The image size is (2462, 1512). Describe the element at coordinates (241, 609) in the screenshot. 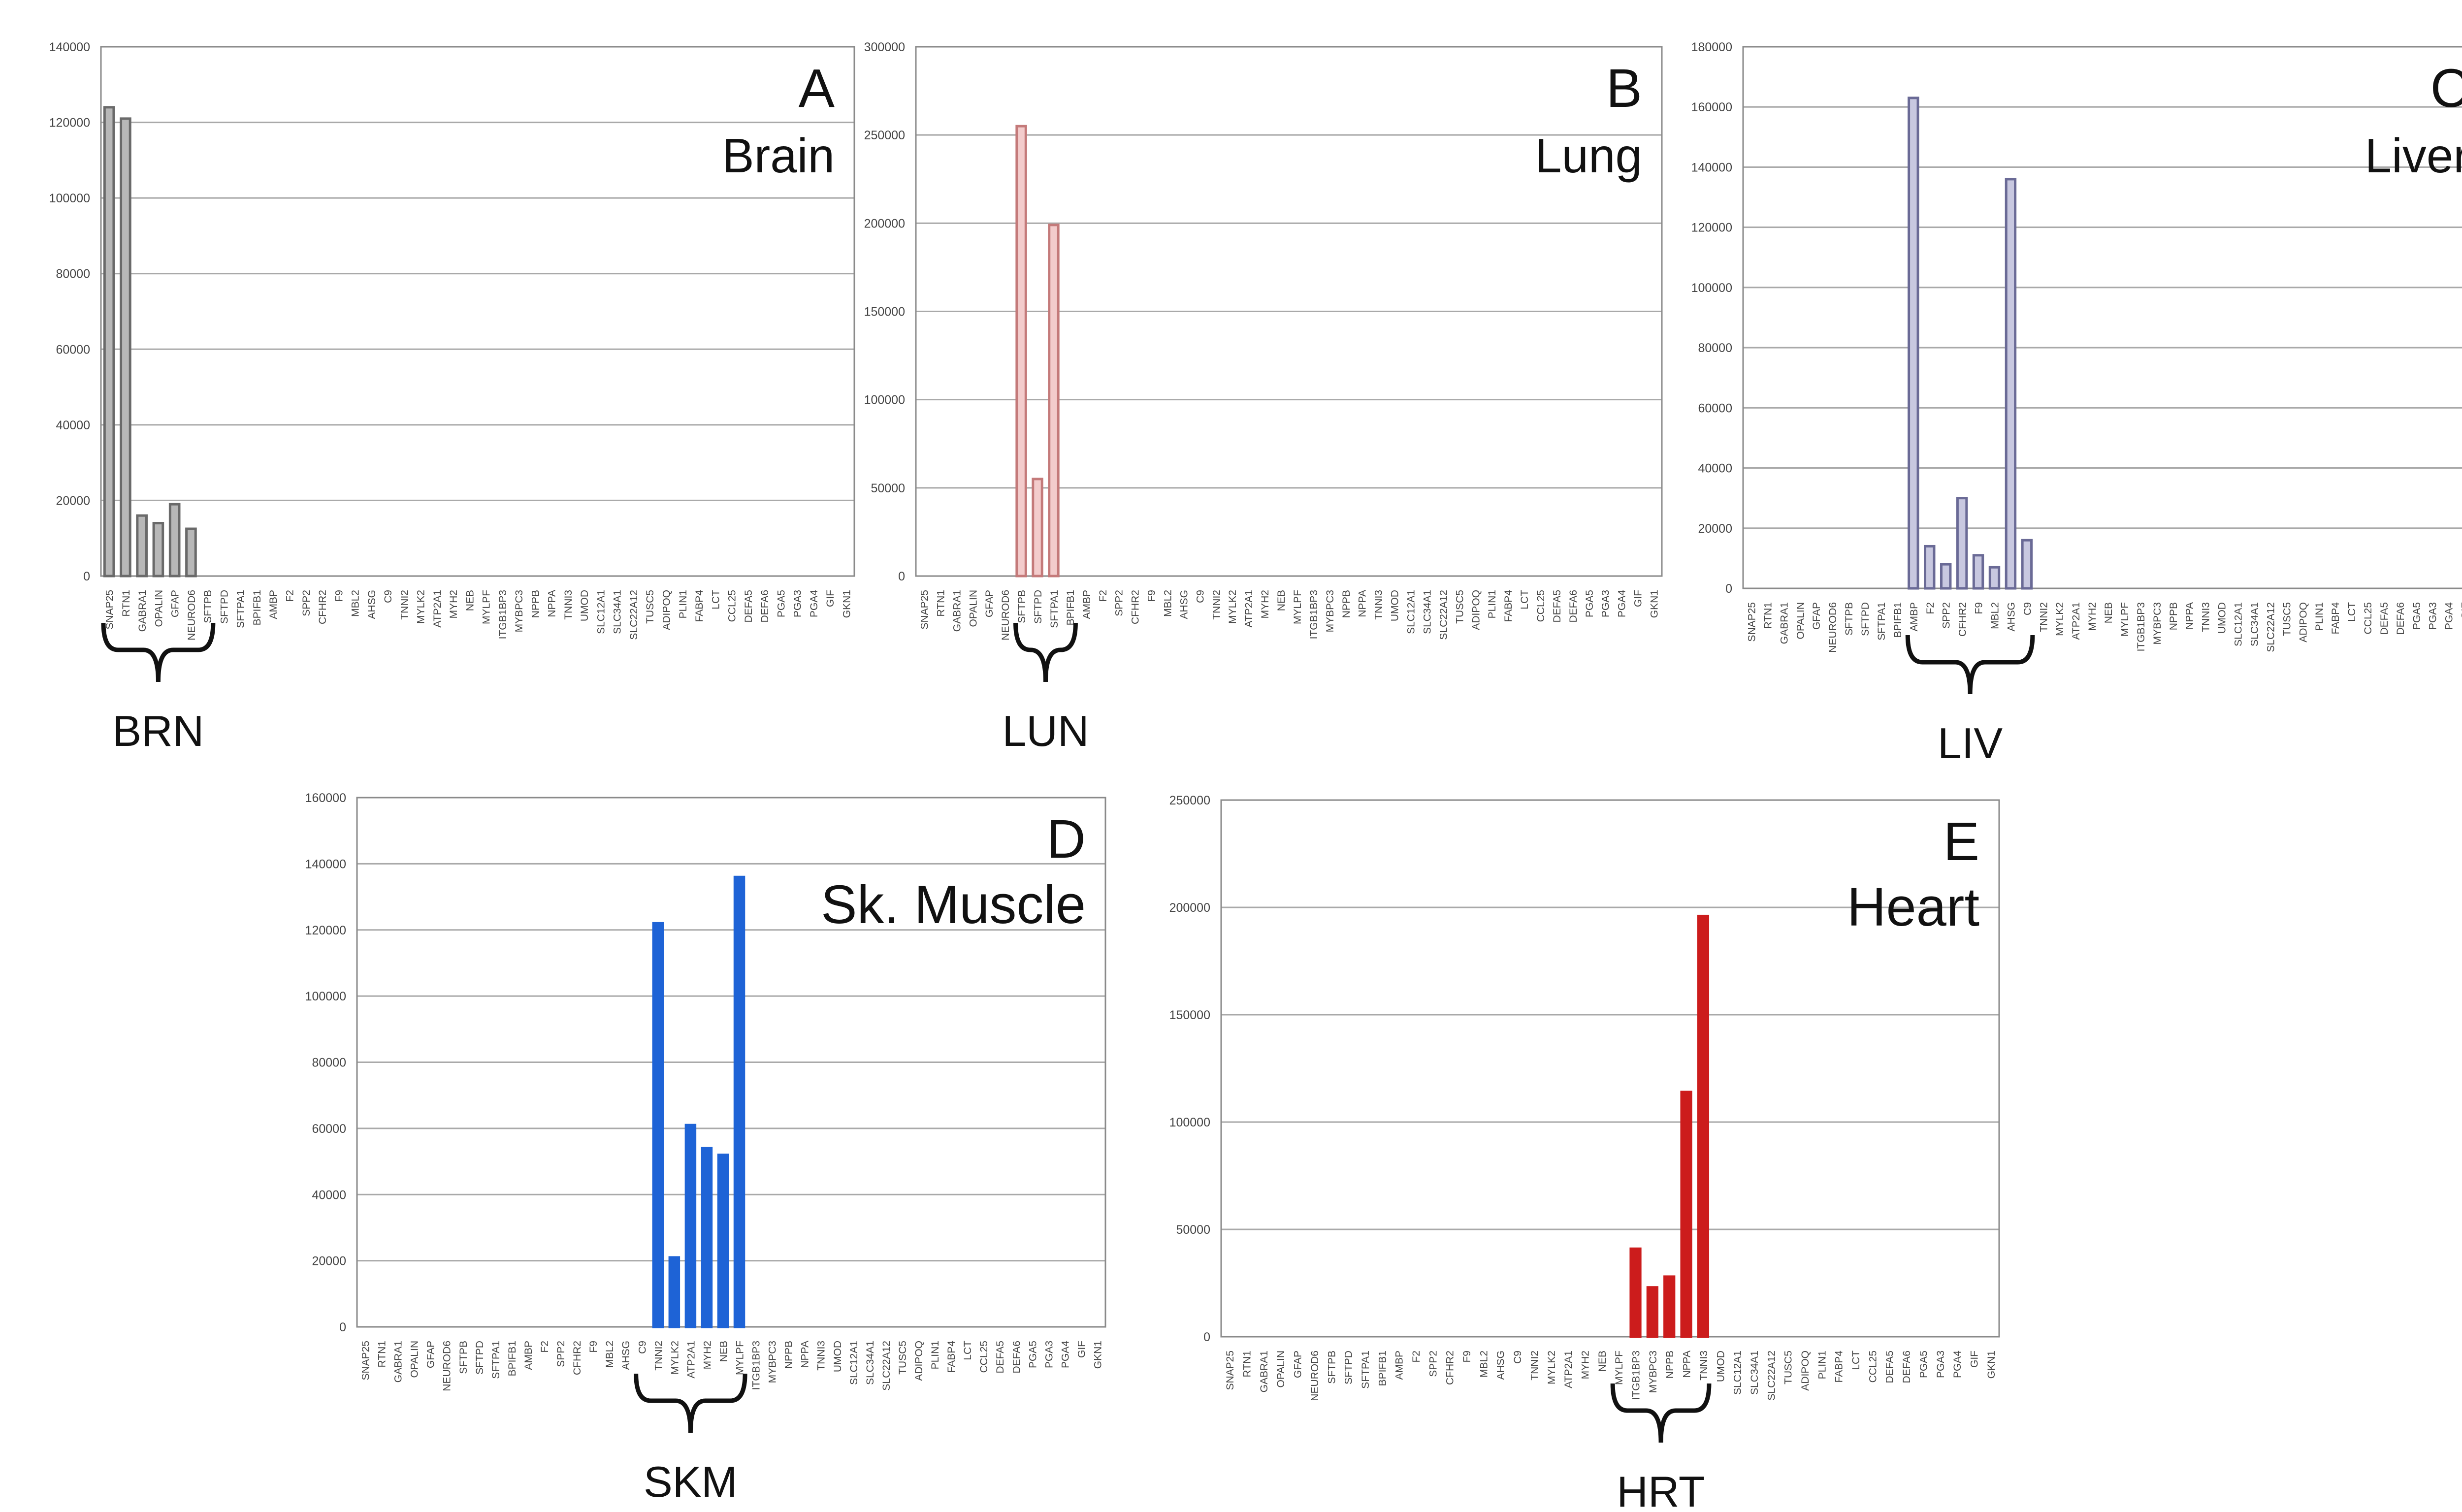

I see `x-tick-label: SFTPA1` at that location.